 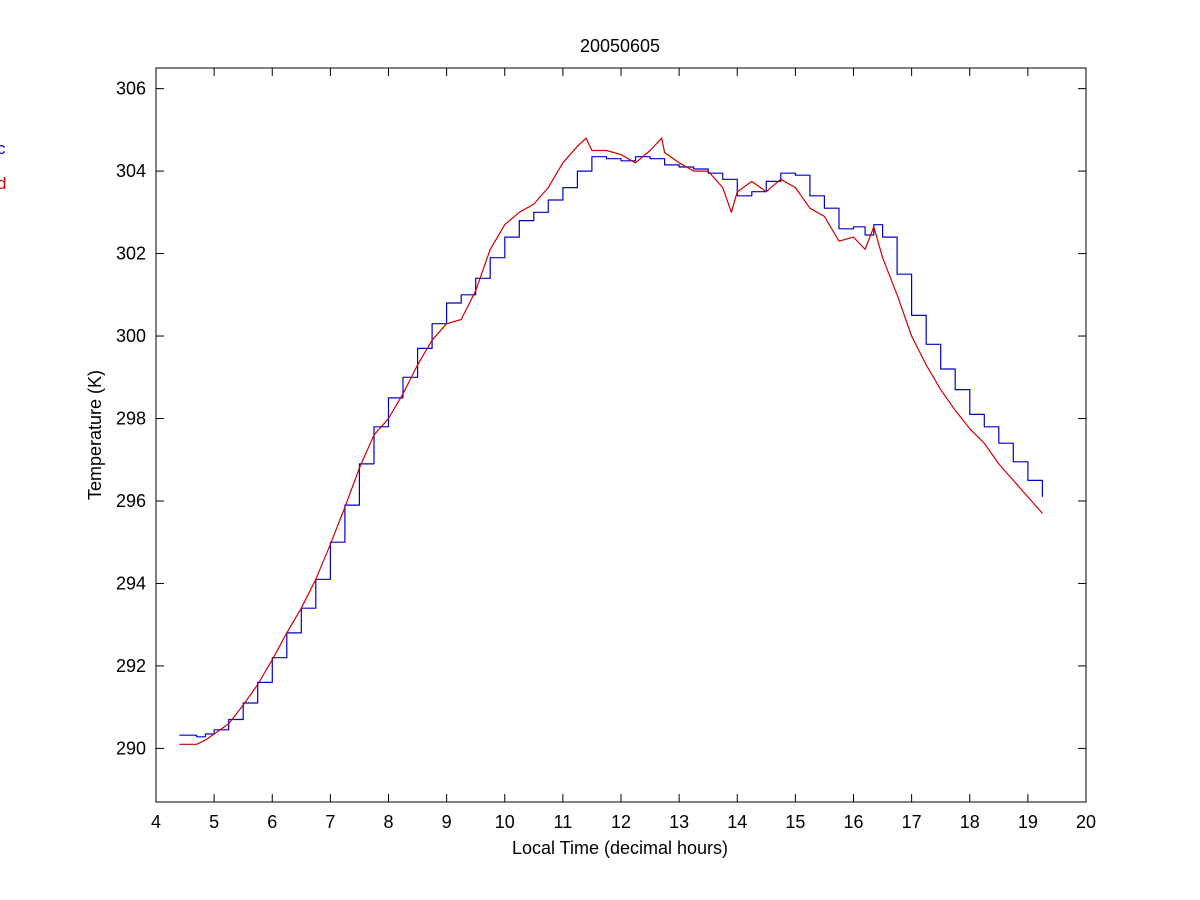 What do you see at coordinates (272, 822) in the screenshot?
I see `x-tick-label: 6` at bounding box center [272, 822].